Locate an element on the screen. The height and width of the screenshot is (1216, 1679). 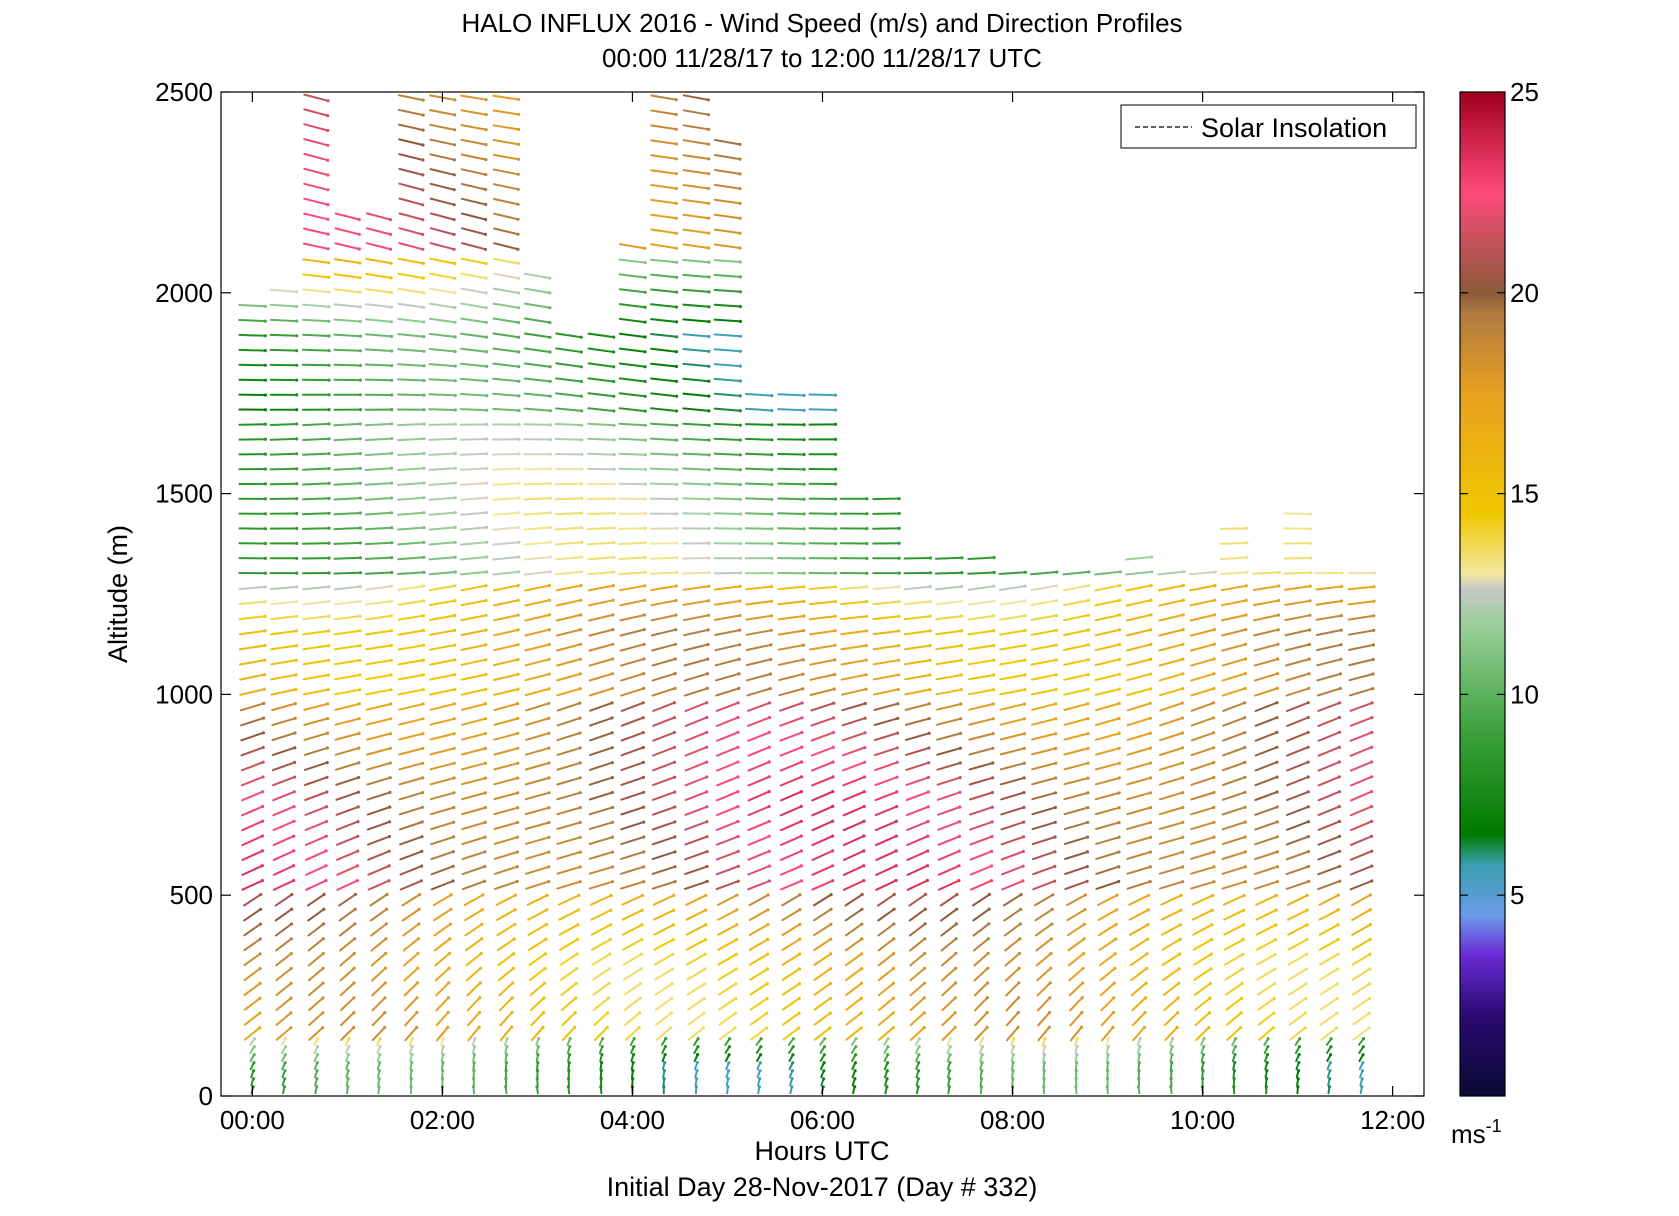
colorbar-unit: ms-1 is located at coordinates (1476, 1132).